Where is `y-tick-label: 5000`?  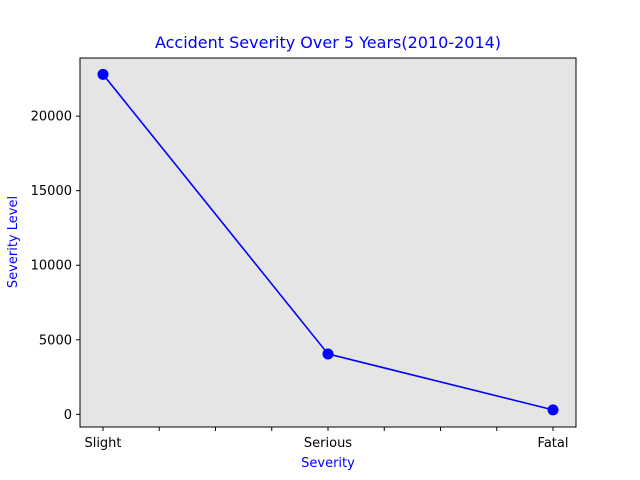
y-tick-label: 5000 is located at coordinates (55, 340).